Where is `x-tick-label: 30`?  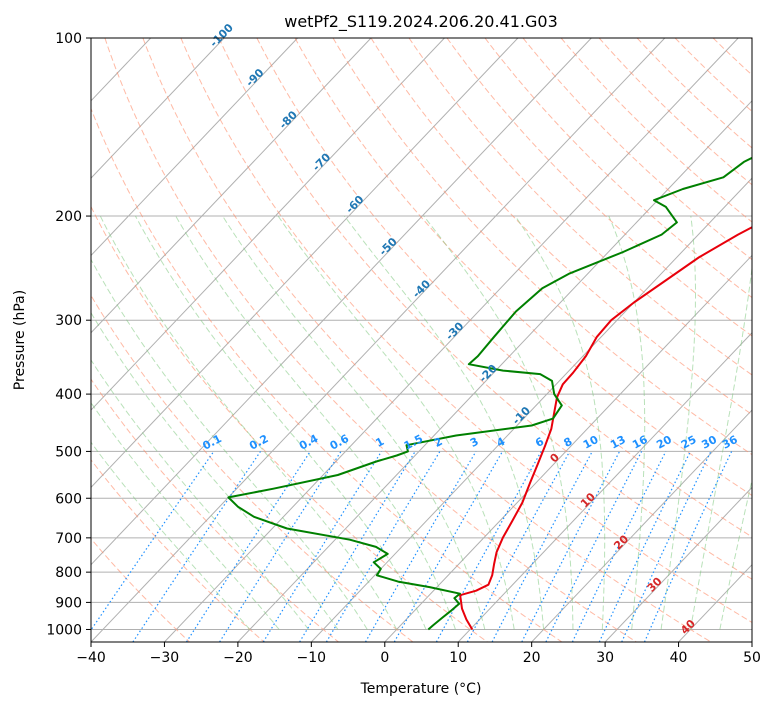
x-tick-label: 30 is located at coordinates (605, 658).